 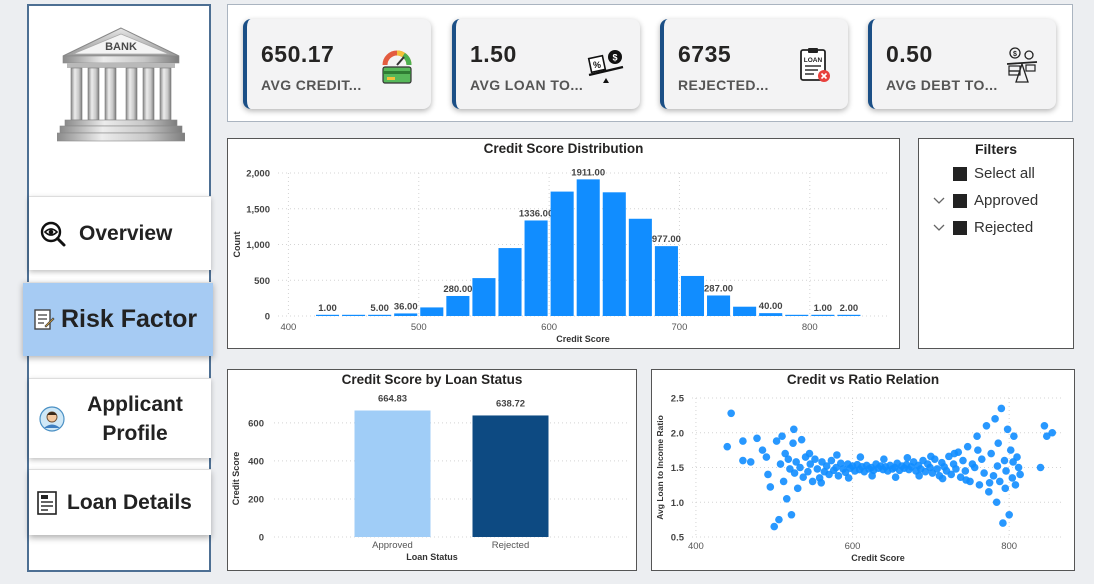 I want to click on data-label: 40.00, so click(x=771, y=306).